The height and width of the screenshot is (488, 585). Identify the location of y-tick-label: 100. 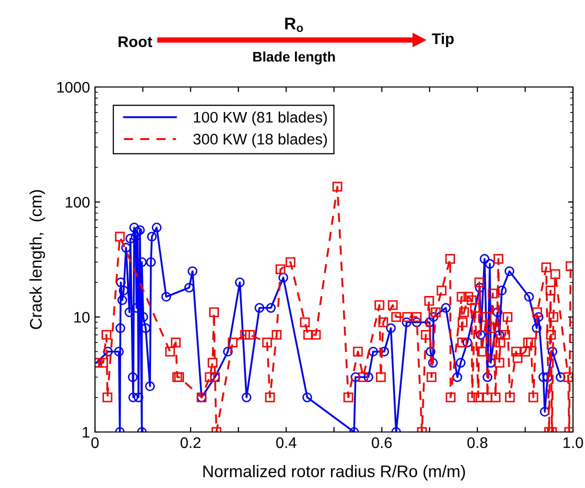
(78, 202).